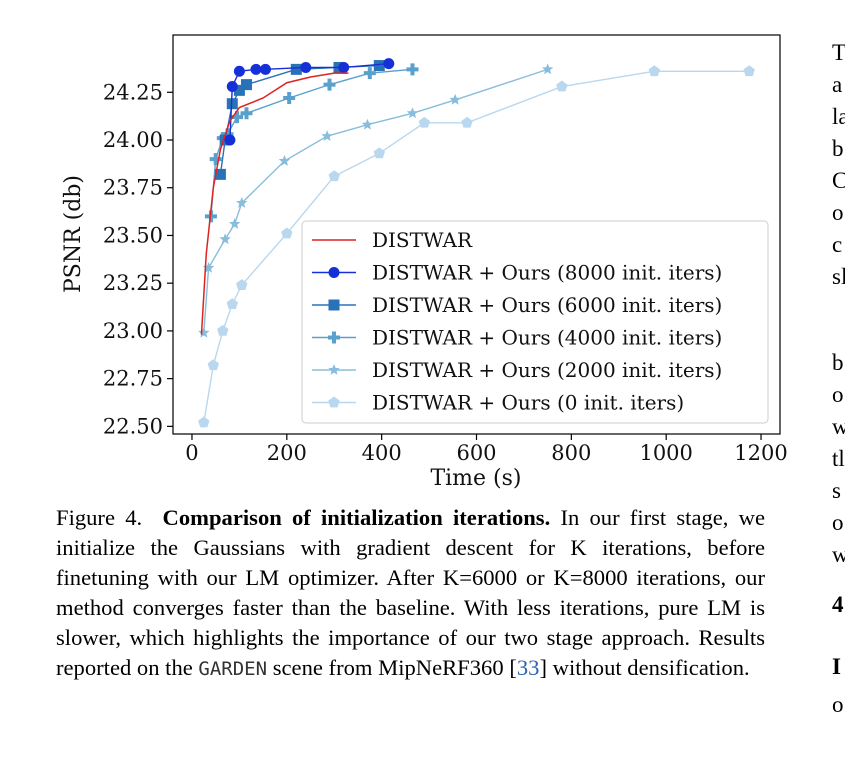 This screenshot has height=758, width=845. Describe the element at coordinates (133, 188) in the screenshot. I see `y-tick-label-5: 23.75` at that location.